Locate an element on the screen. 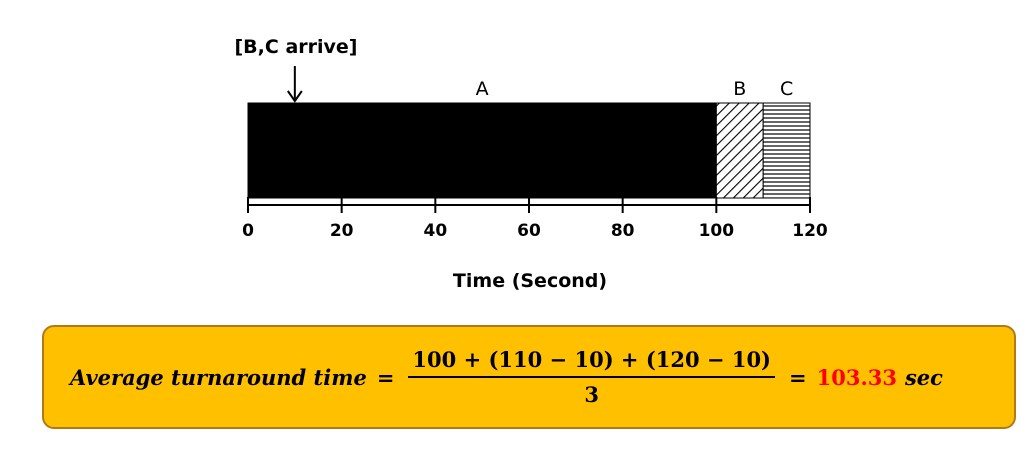 This screenshot has height=468, width=1036. formula-fraction: 100 + (110 − 10) + (120 − 10) 3 is located at coordinates (591, 377).